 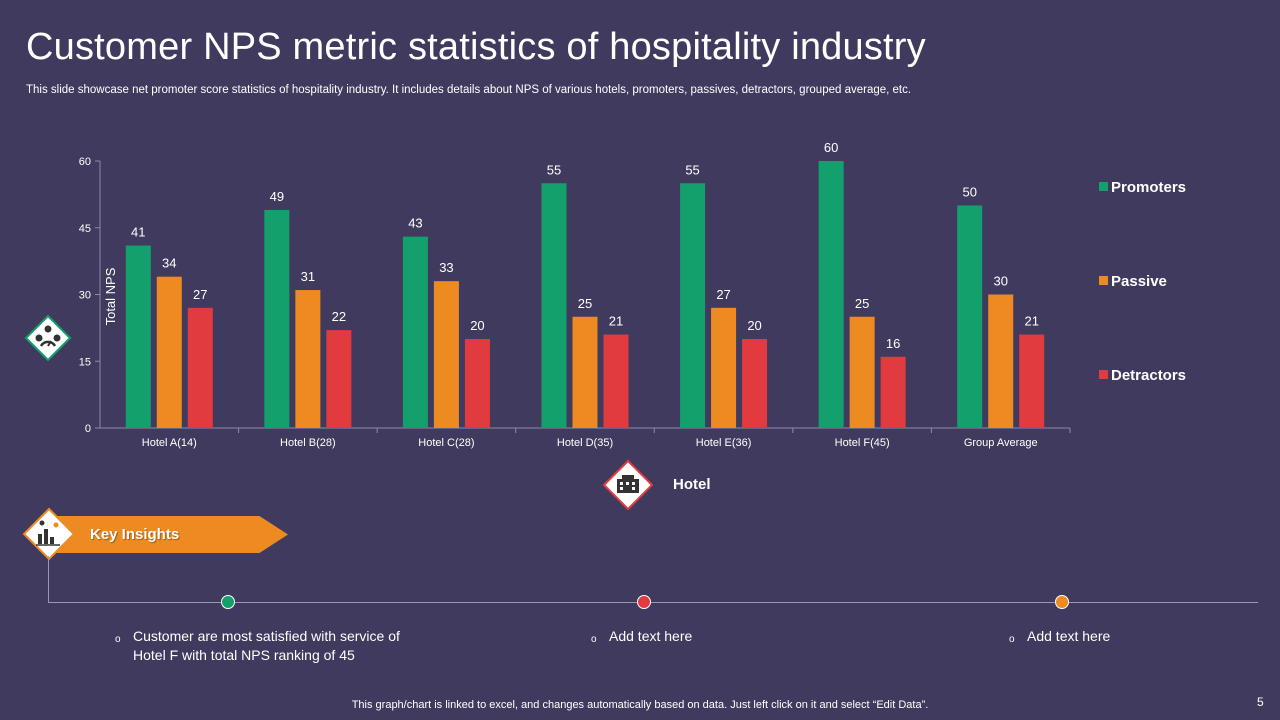 I want to click on data-label: 33, so click(x=446, y=267).